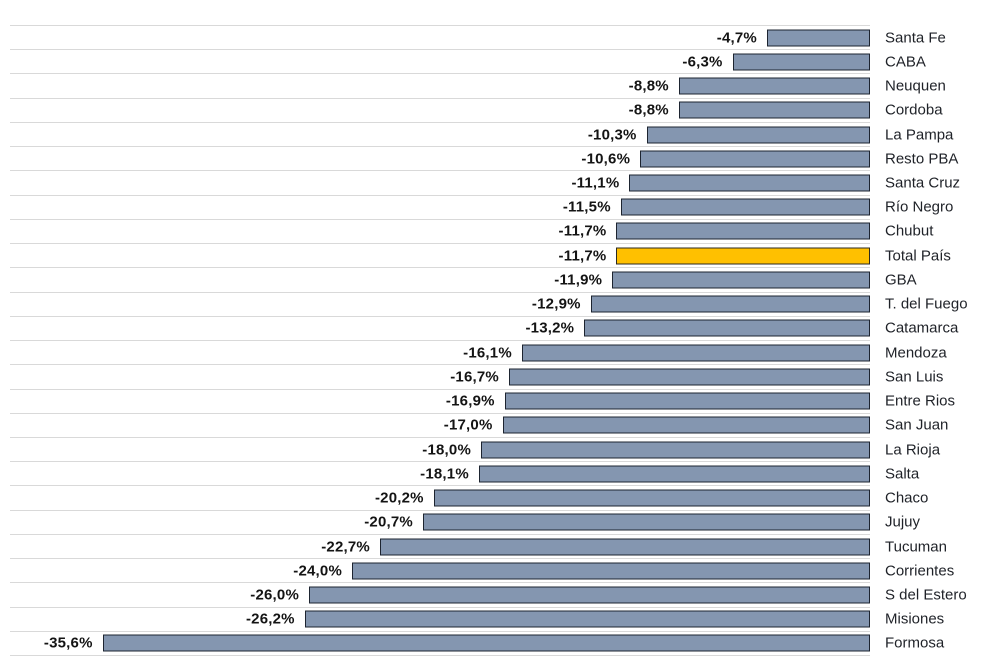  What do you see at coordinates (920, 401) in the screenshot?
I see `category-label: Entre Rios` at bounding box center [920, 401].